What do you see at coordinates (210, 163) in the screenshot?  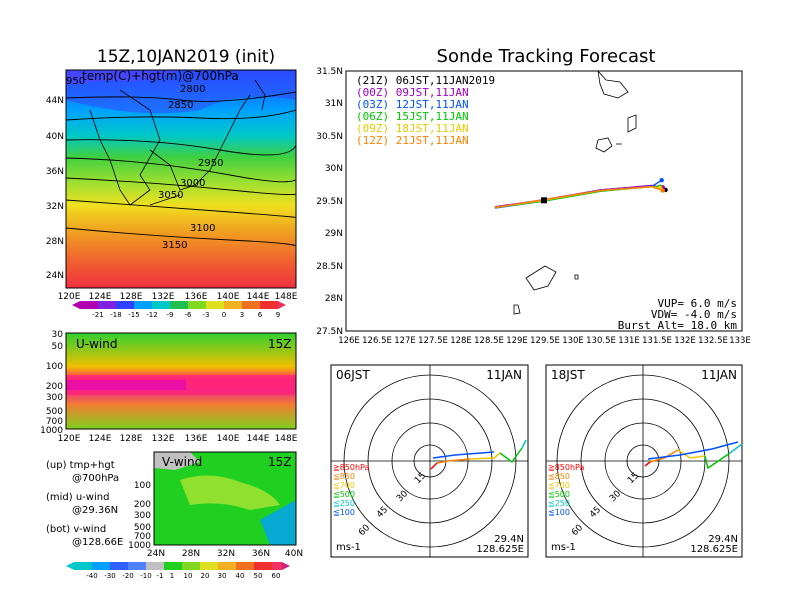 I see `contour-label: 2950` at bounding box center [210, 163].